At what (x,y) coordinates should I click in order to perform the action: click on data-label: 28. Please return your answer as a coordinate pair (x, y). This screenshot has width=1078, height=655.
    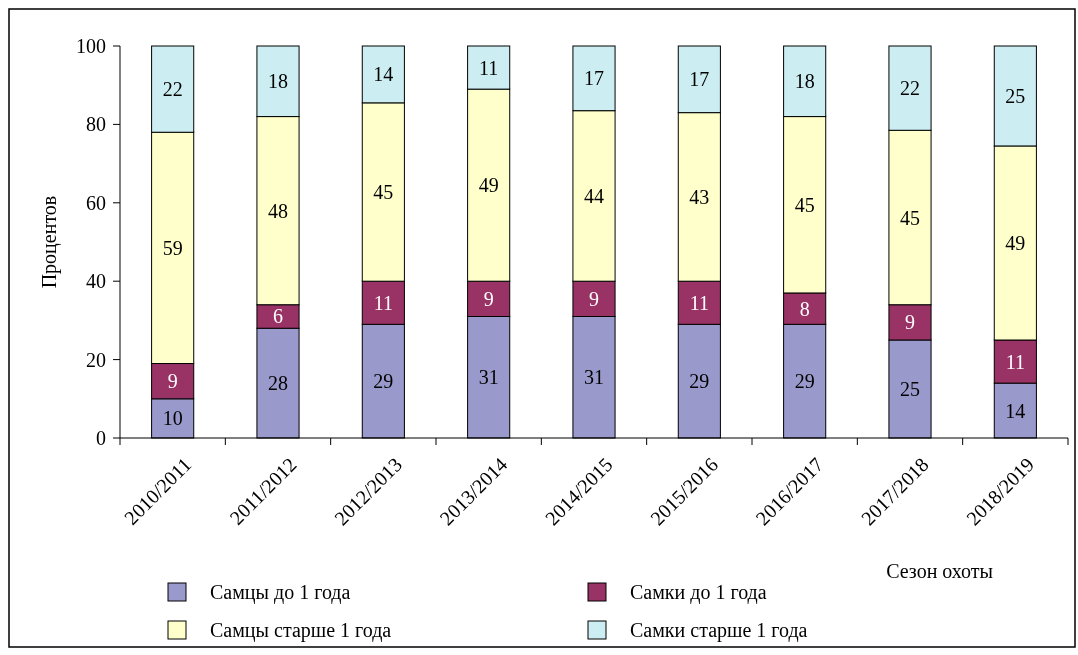
    Looking at the image, I should click on (278, 383).